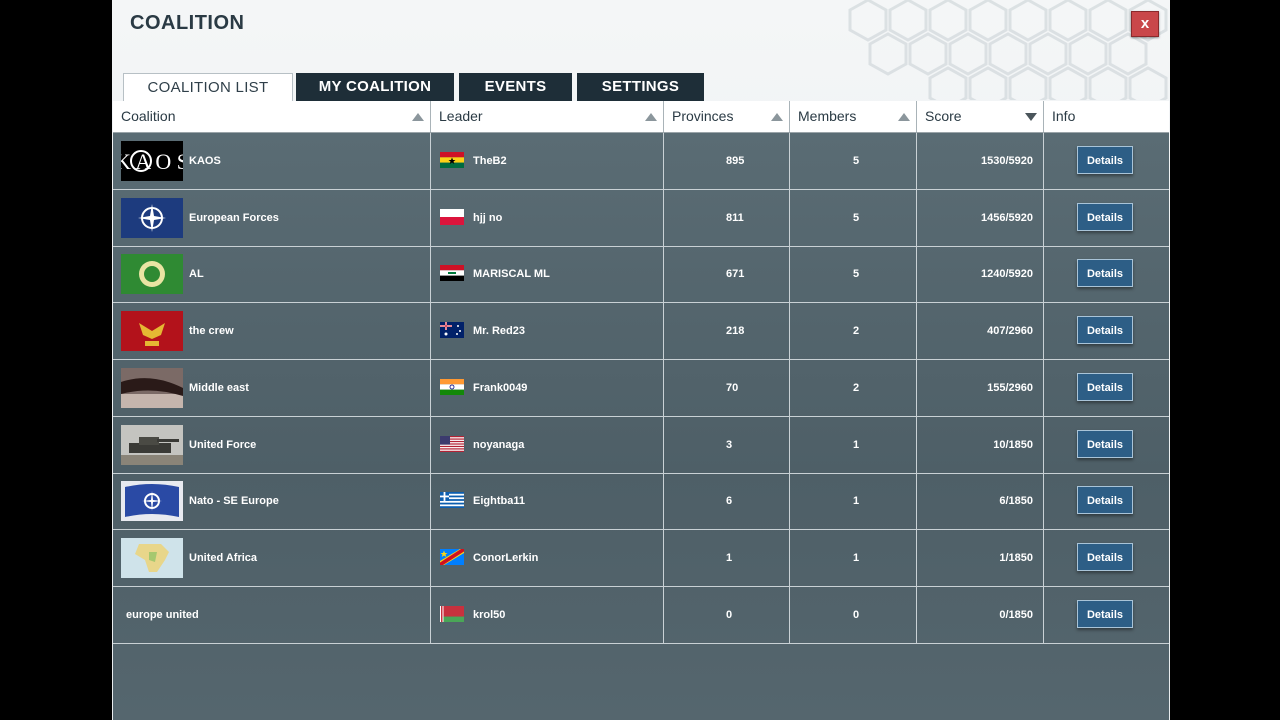 The image size is (1280, 720). Describe the element at coordinates (1016, 557) in the screenshot. I see `score-value: 1/1850` at that location.